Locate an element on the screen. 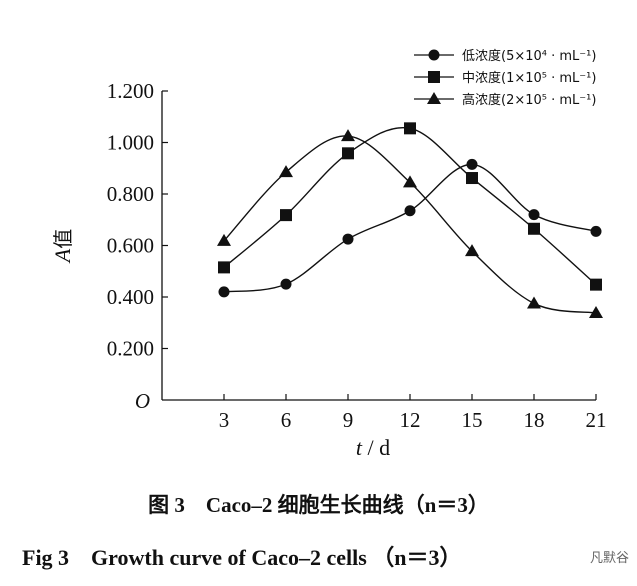 The height and width of the screenshot is (586, 637). y-tick-label: 0.600 is located at coordinates (130, 246).